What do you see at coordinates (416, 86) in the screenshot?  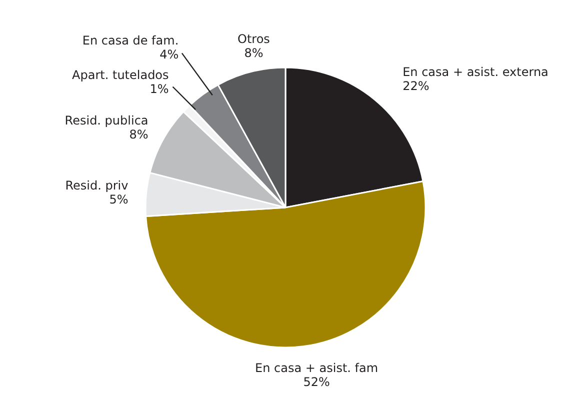 I see `data-label: 22%` at bounding box center [416, 86].